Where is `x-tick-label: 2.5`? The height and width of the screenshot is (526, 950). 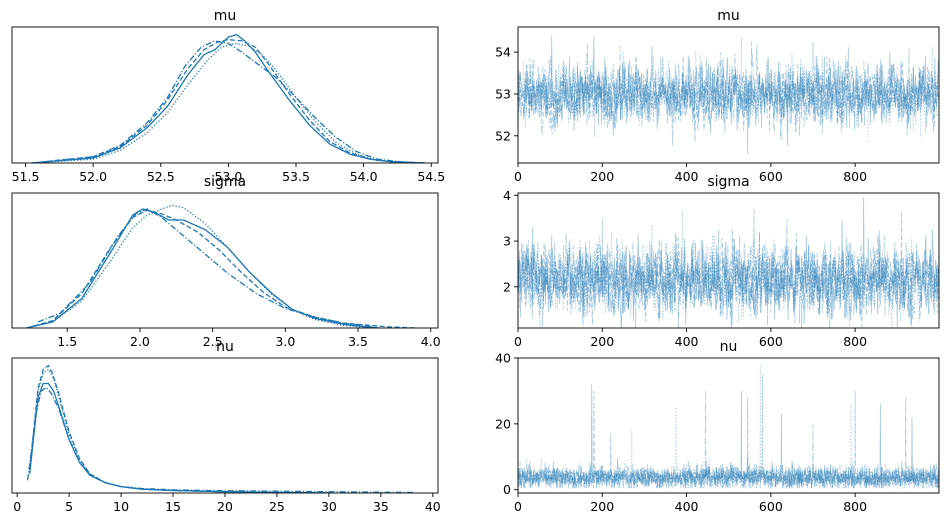 x-tick-label: 2.5 is located at coordinates (213, 341).